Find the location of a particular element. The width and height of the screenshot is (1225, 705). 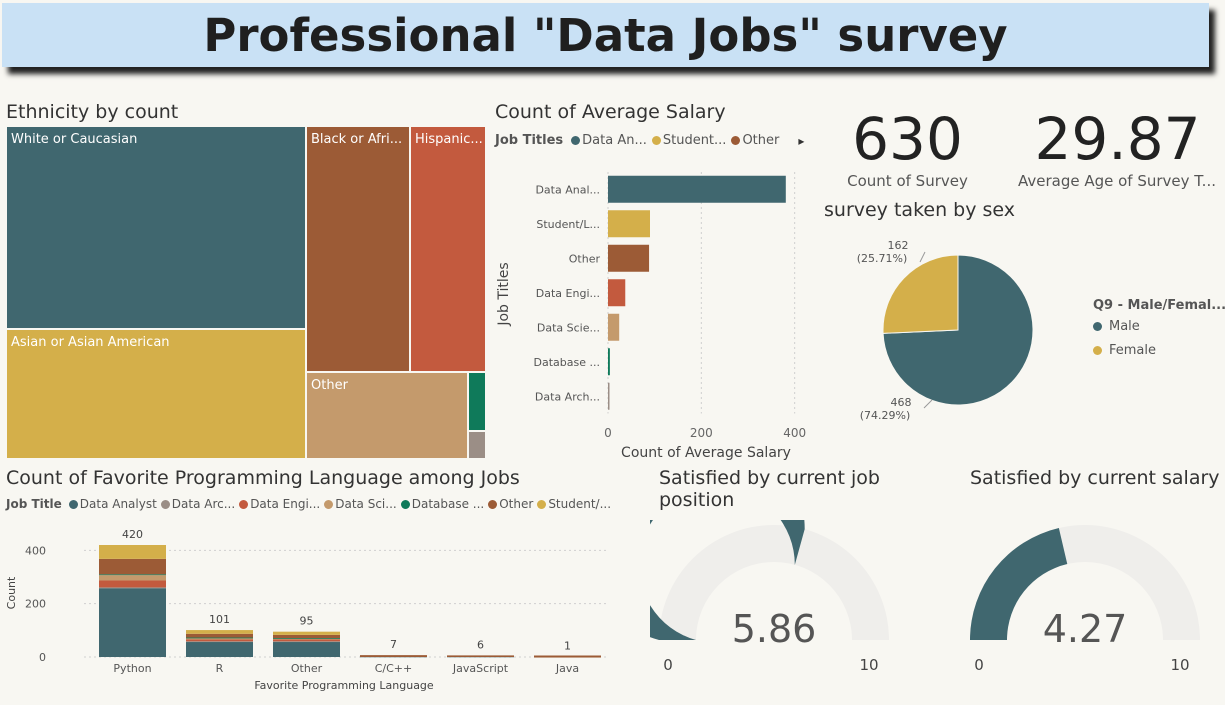

gauge-salary-title: Satisfied by current salary is located at coordinates (1095, 478).